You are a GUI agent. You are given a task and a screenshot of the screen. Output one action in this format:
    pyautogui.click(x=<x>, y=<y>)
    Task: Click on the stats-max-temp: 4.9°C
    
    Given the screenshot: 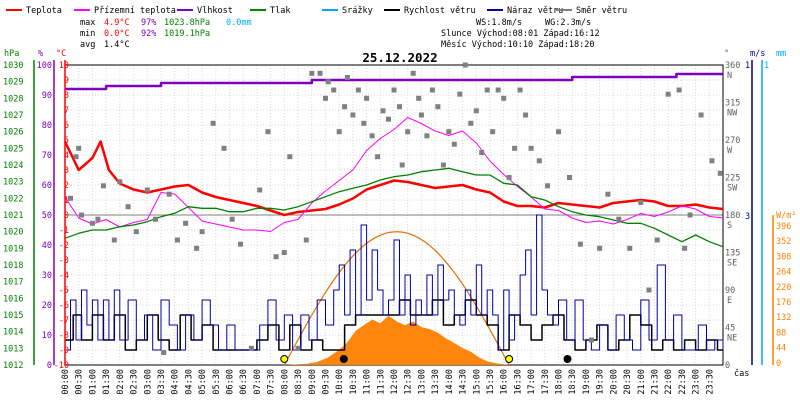 What is the action you would take?
    pyautogui.click(x=117, y=23)
    